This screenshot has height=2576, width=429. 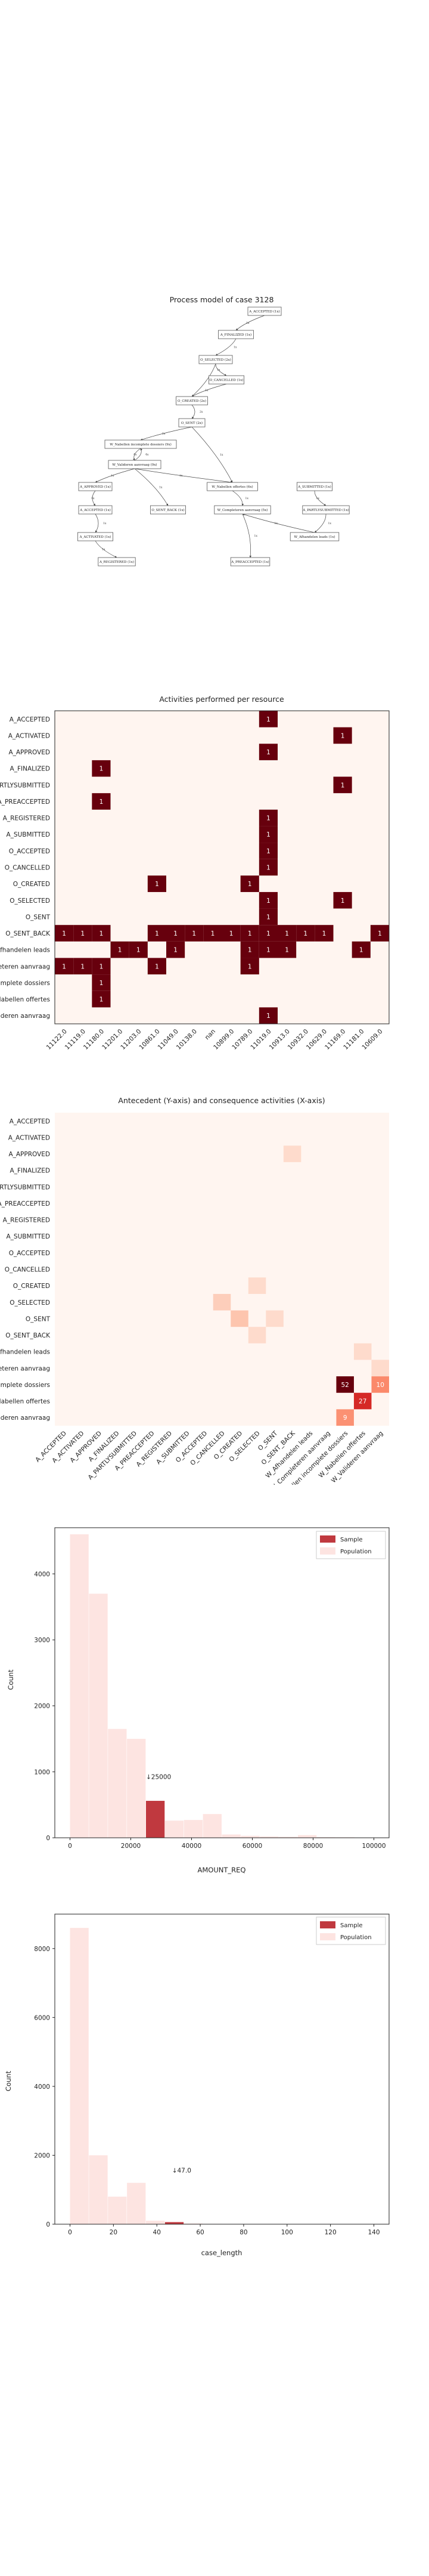 What do you see at coordinates (356, 1937) in the screenshot?
I see `legend-population: Population` at bounding box center [356, 1937].